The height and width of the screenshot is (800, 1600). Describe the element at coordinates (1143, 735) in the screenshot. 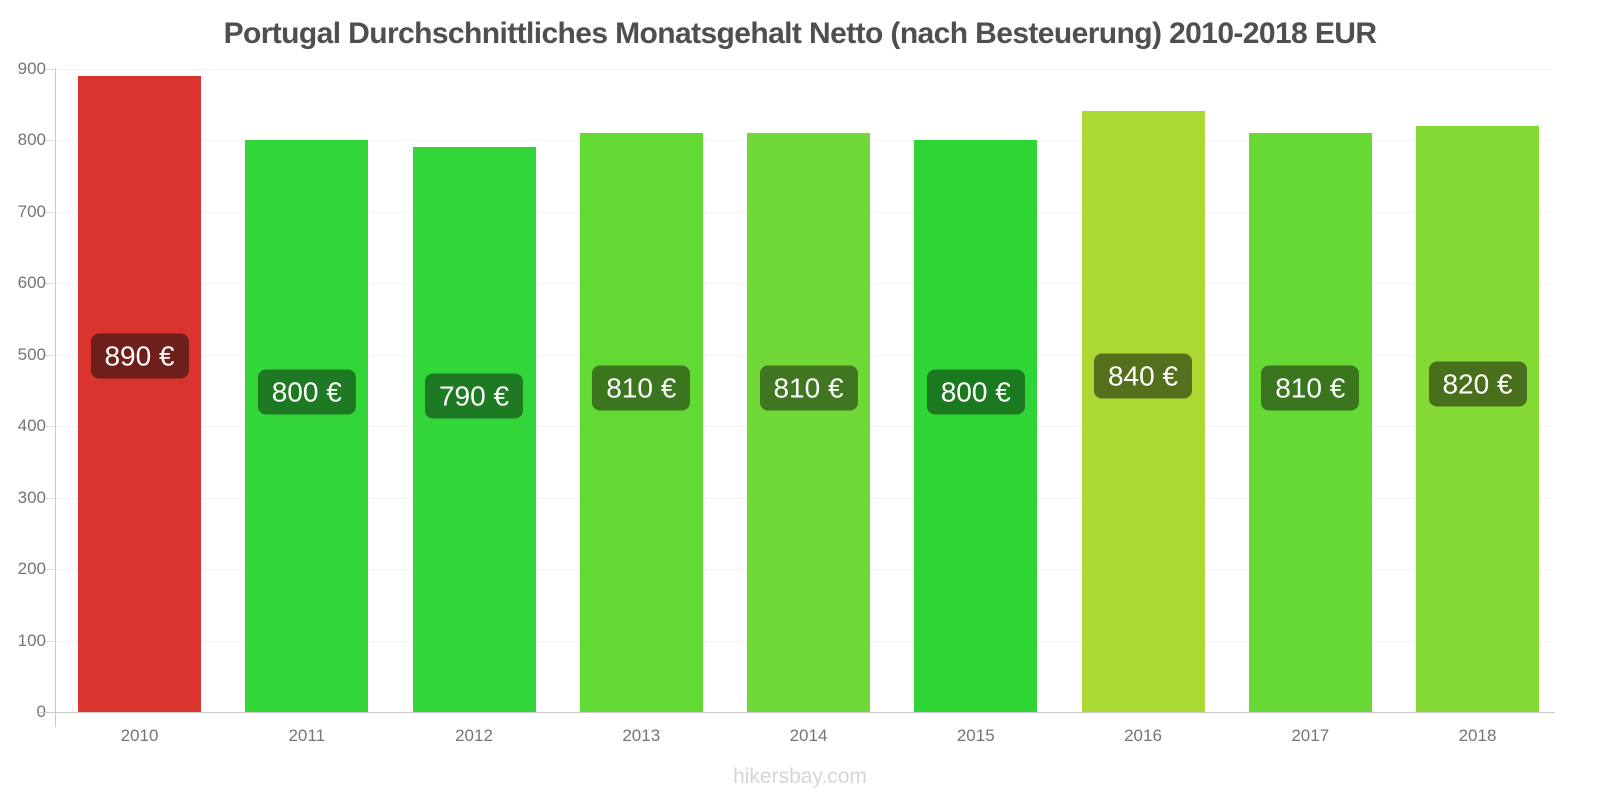

I see `x-axis-tick-label: 2016` at that location.